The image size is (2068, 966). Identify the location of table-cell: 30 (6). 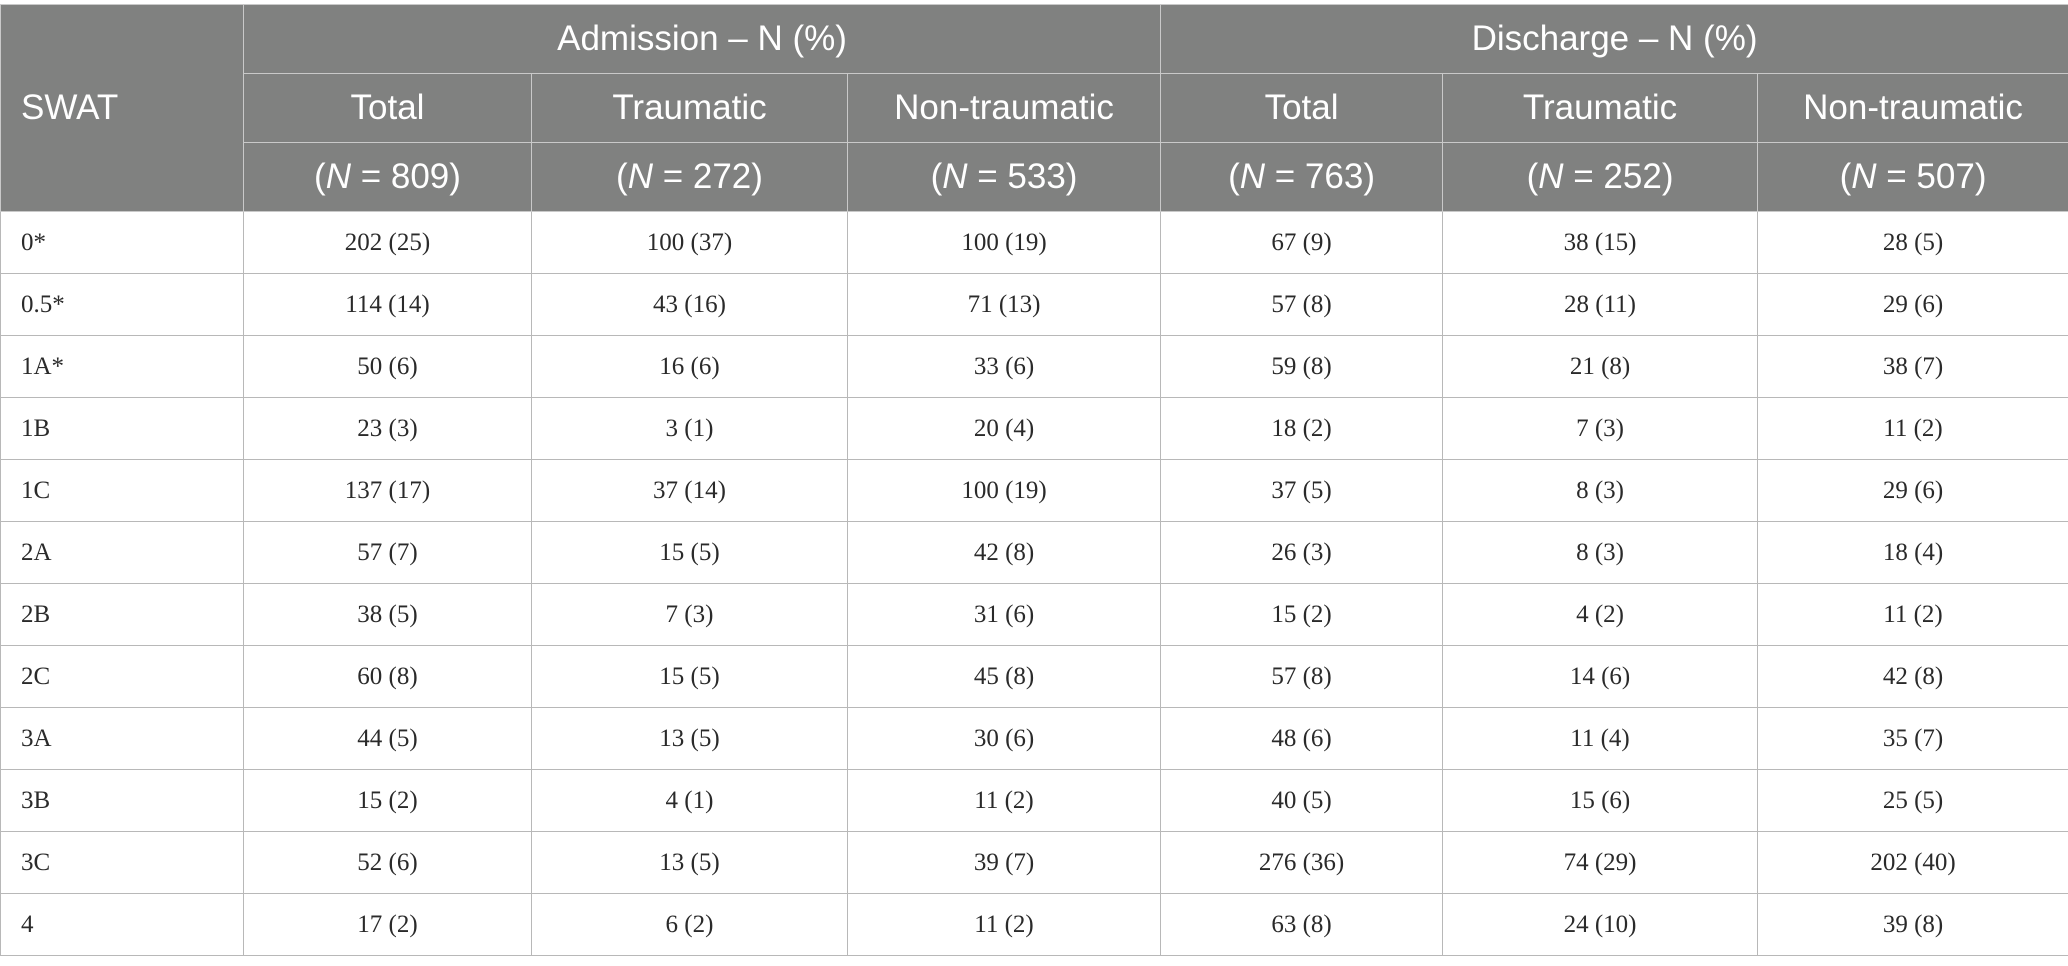
(1004, 738).